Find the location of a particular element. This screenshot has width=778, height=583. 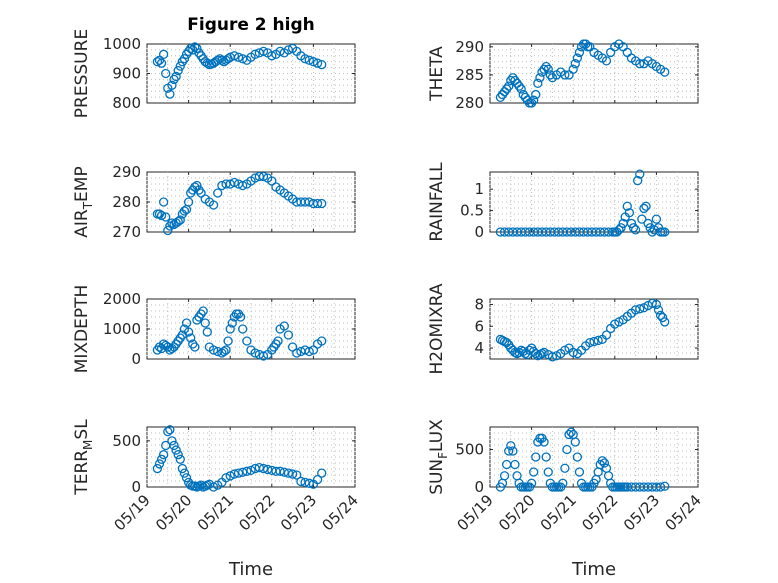

y-axis-label: H2OMIXRA is located at coordinates (437, 328).